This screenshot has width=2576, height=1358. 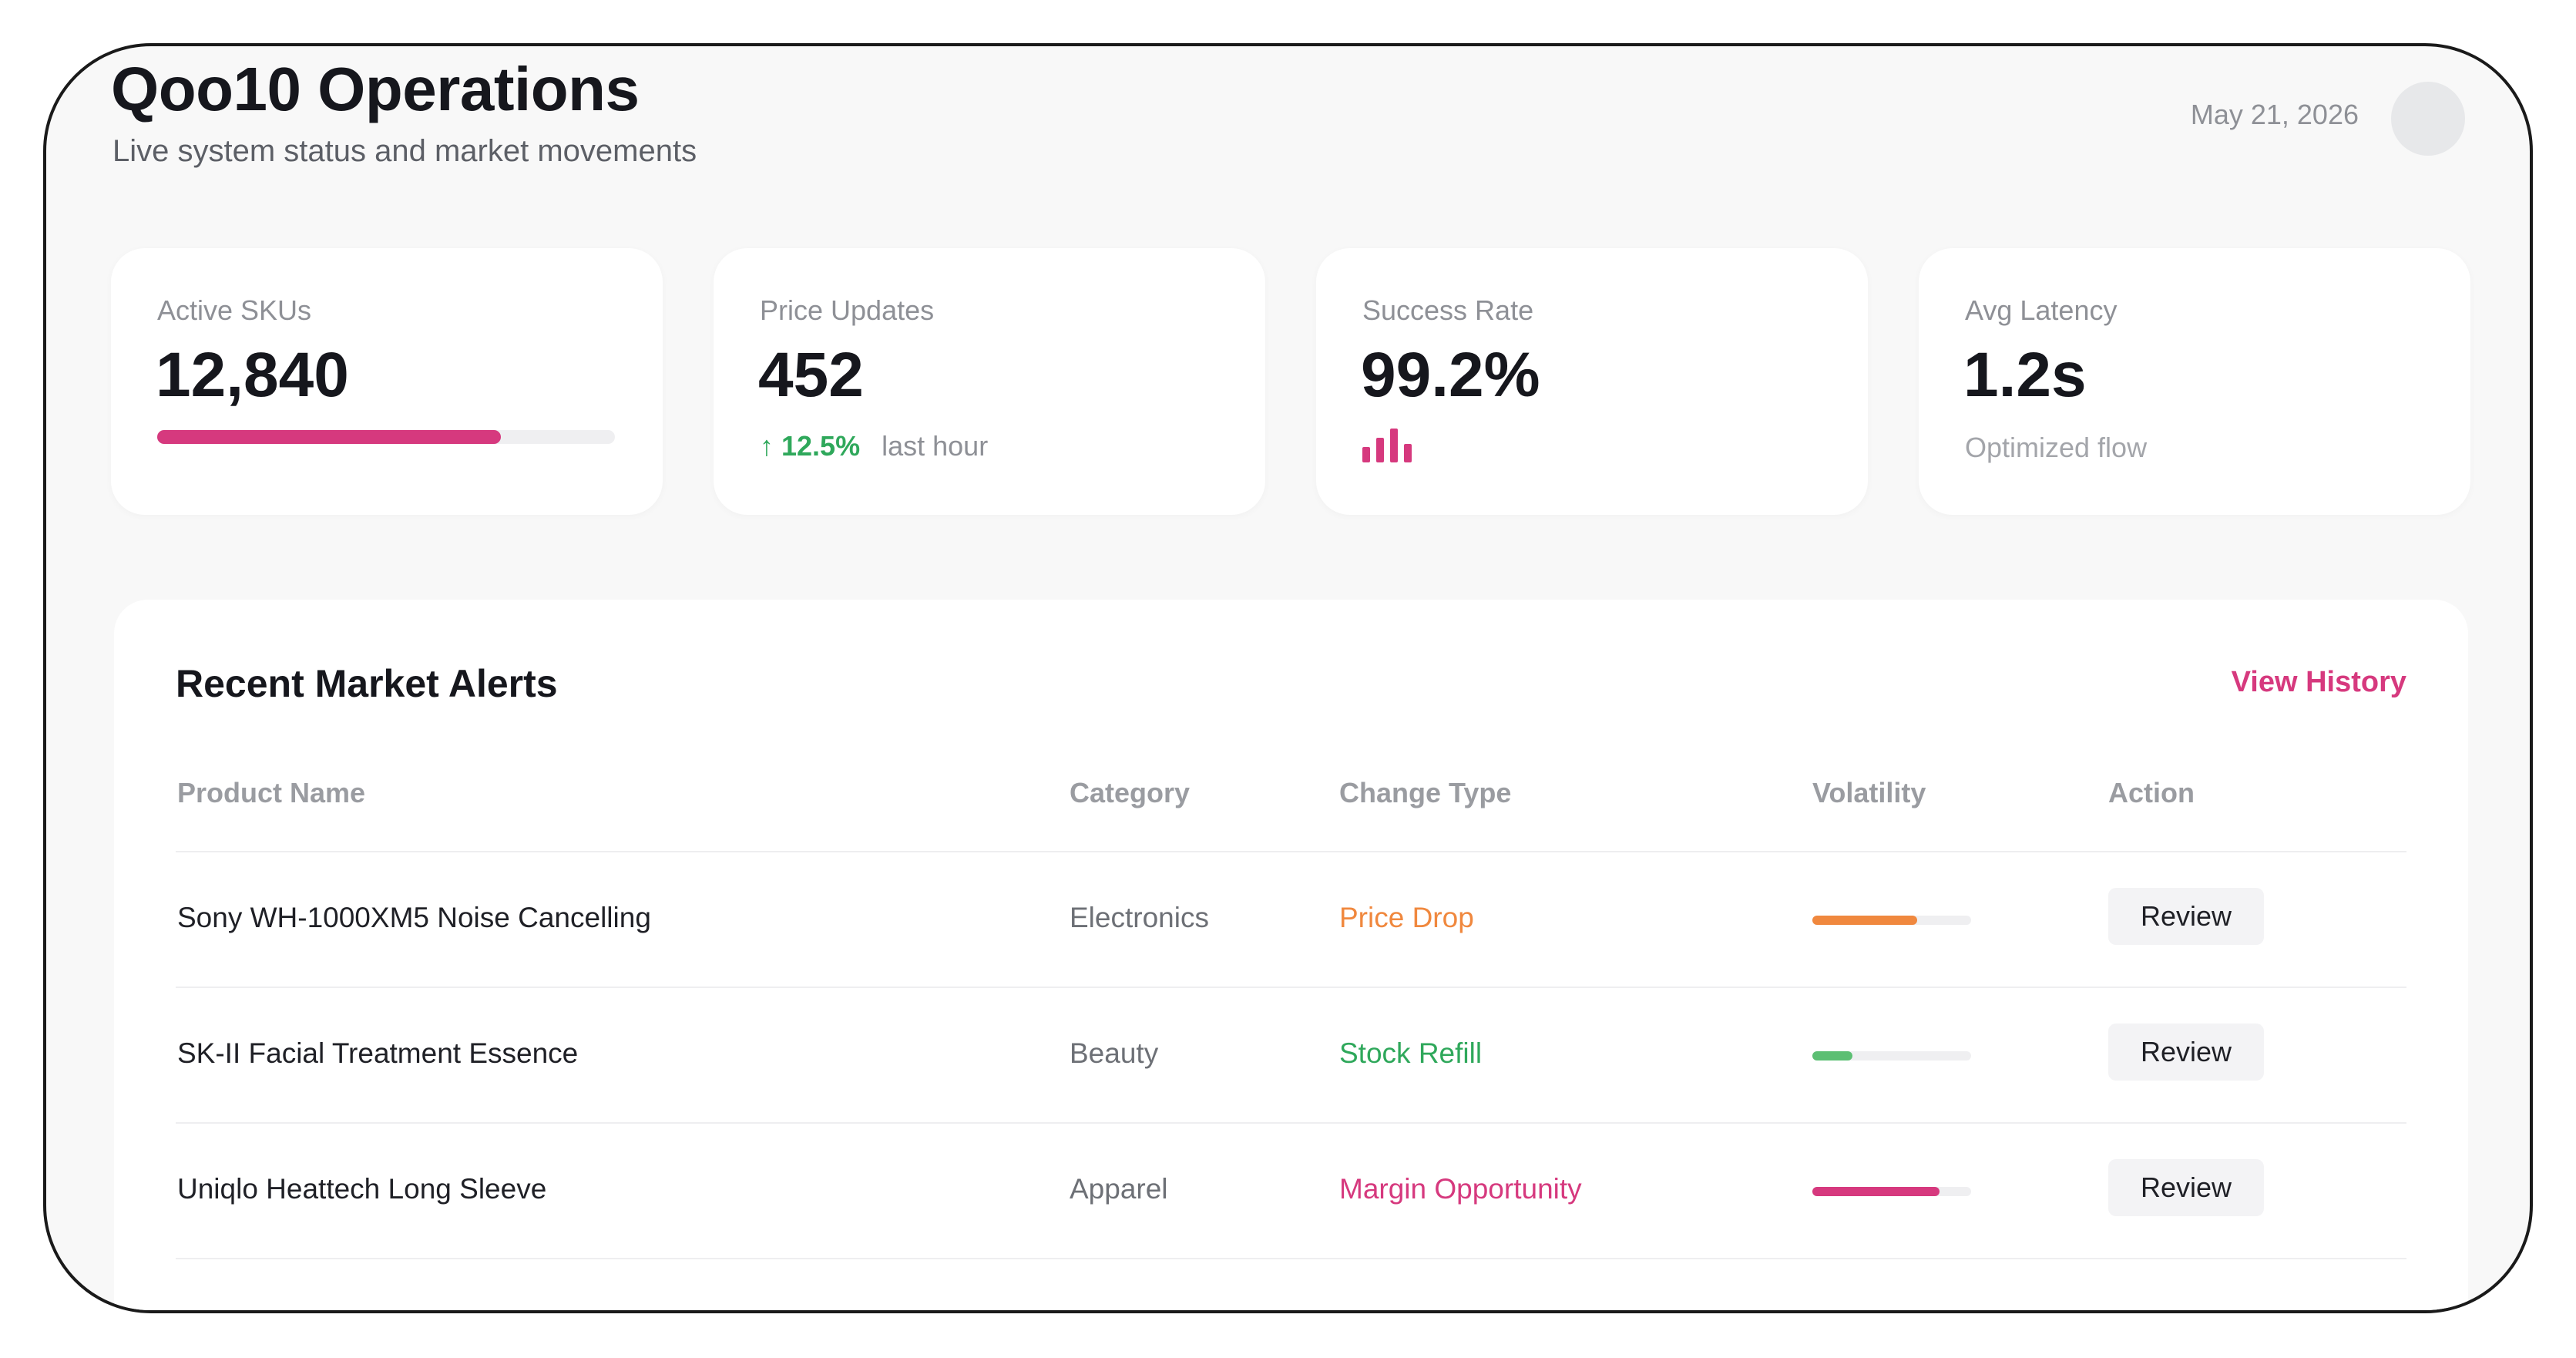 I want to click on category: Apparel, so click(x=1119, y=1189).